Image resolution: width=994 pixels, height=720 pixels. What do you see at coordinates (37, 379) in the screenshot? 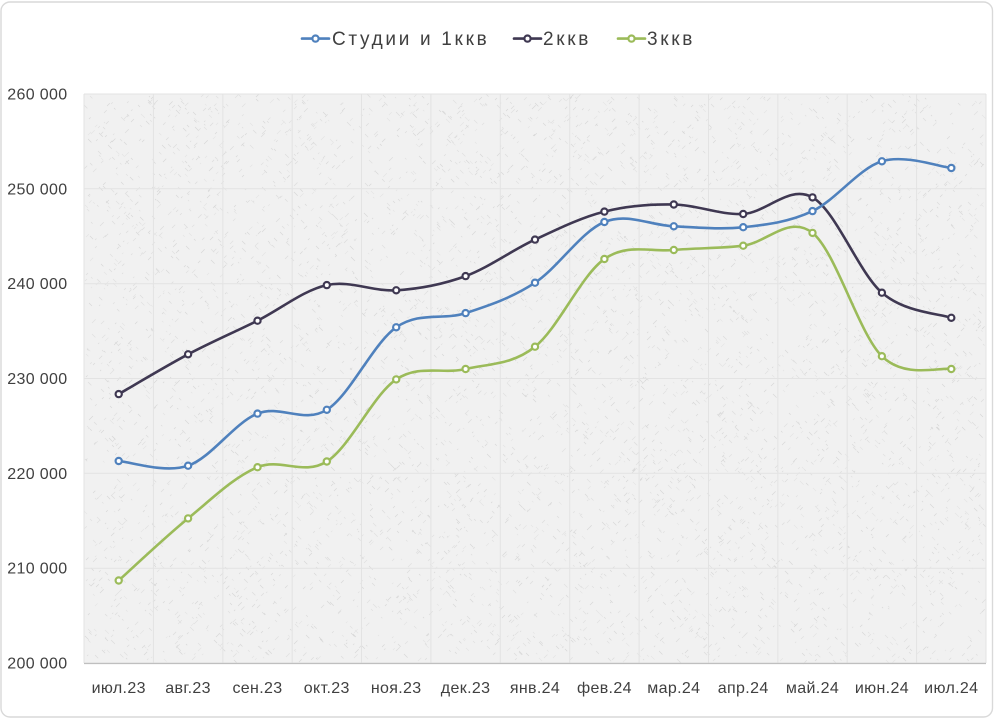
I see `svg-text: 230 000` at bounding box center [37, 379].